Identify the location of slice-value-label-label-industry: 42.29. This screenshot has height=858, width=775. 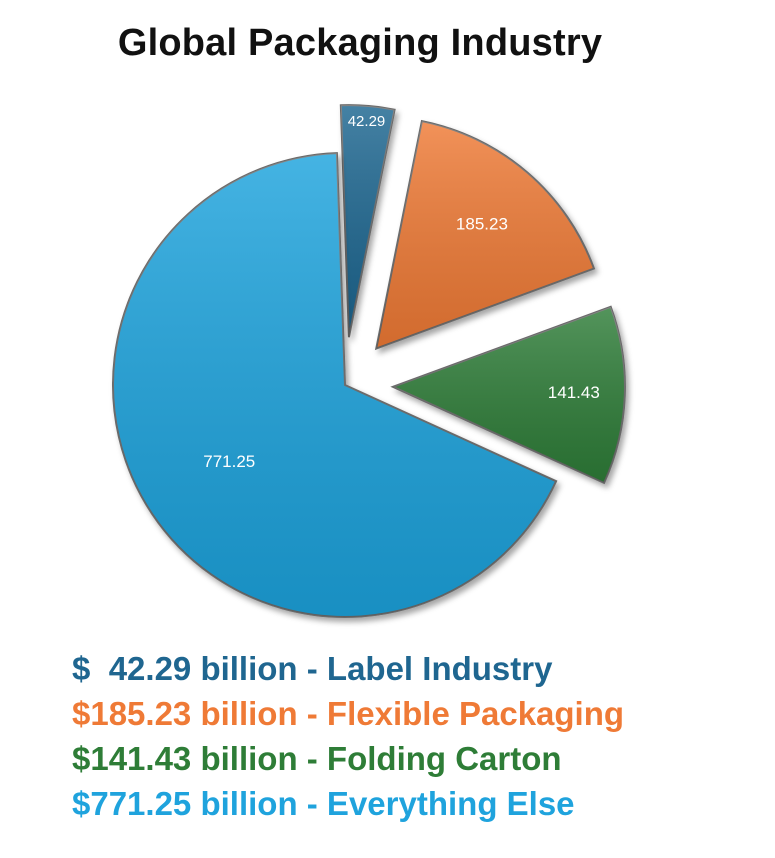
(367, 121).